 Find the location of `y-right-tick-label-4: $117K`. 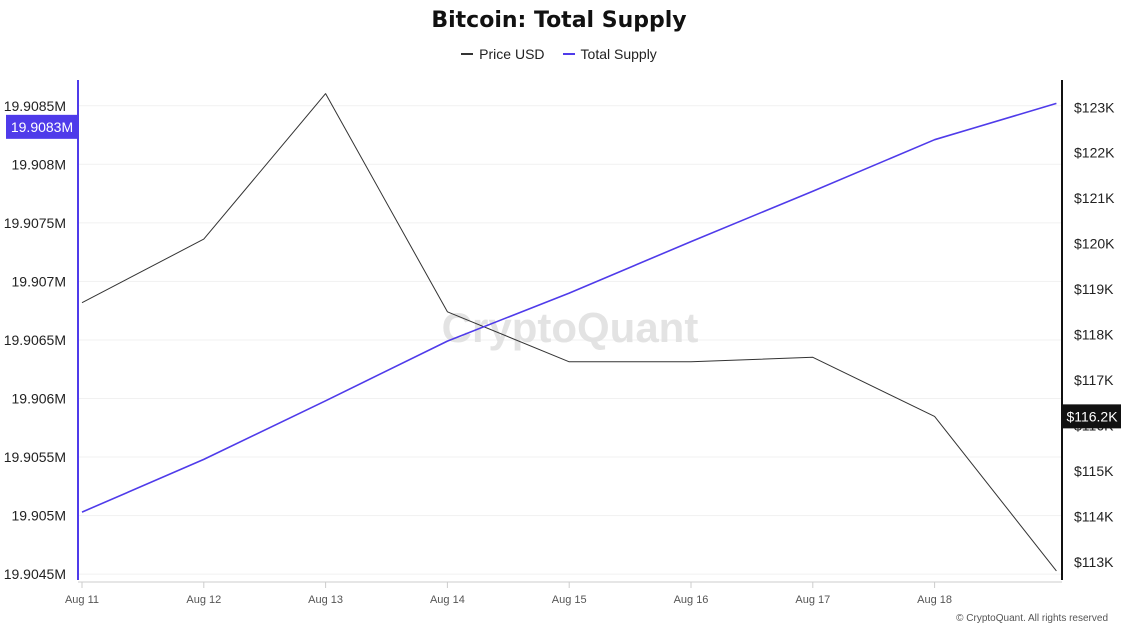

y-right-tick-label-4: $117K is located at coordinates (1094, 380).